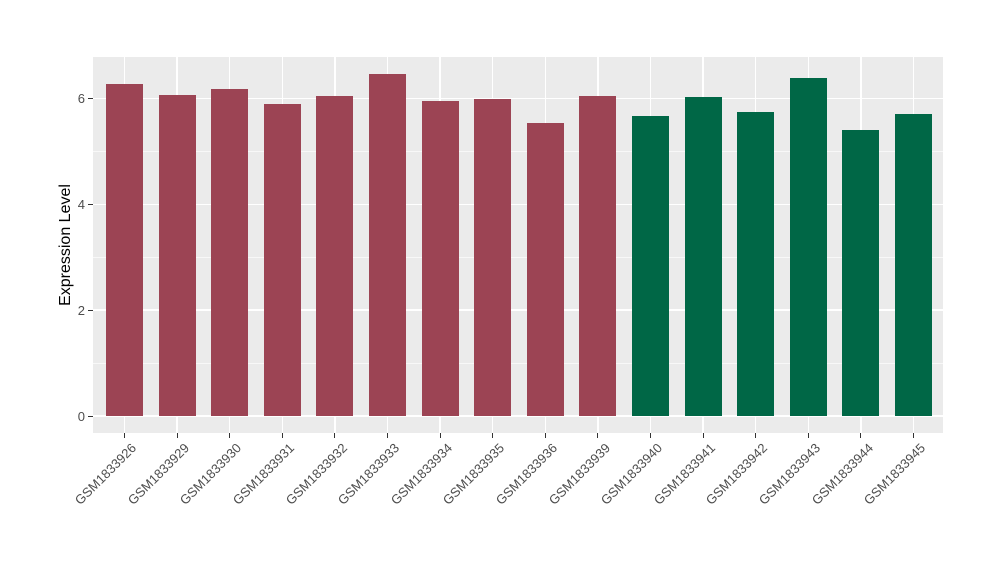 Image resolution: width=1000 pixels, height=580 pixels. Describe the element at coordinates (81, 99) in the screenshot. I see `y-tick-label: 6` at that location.